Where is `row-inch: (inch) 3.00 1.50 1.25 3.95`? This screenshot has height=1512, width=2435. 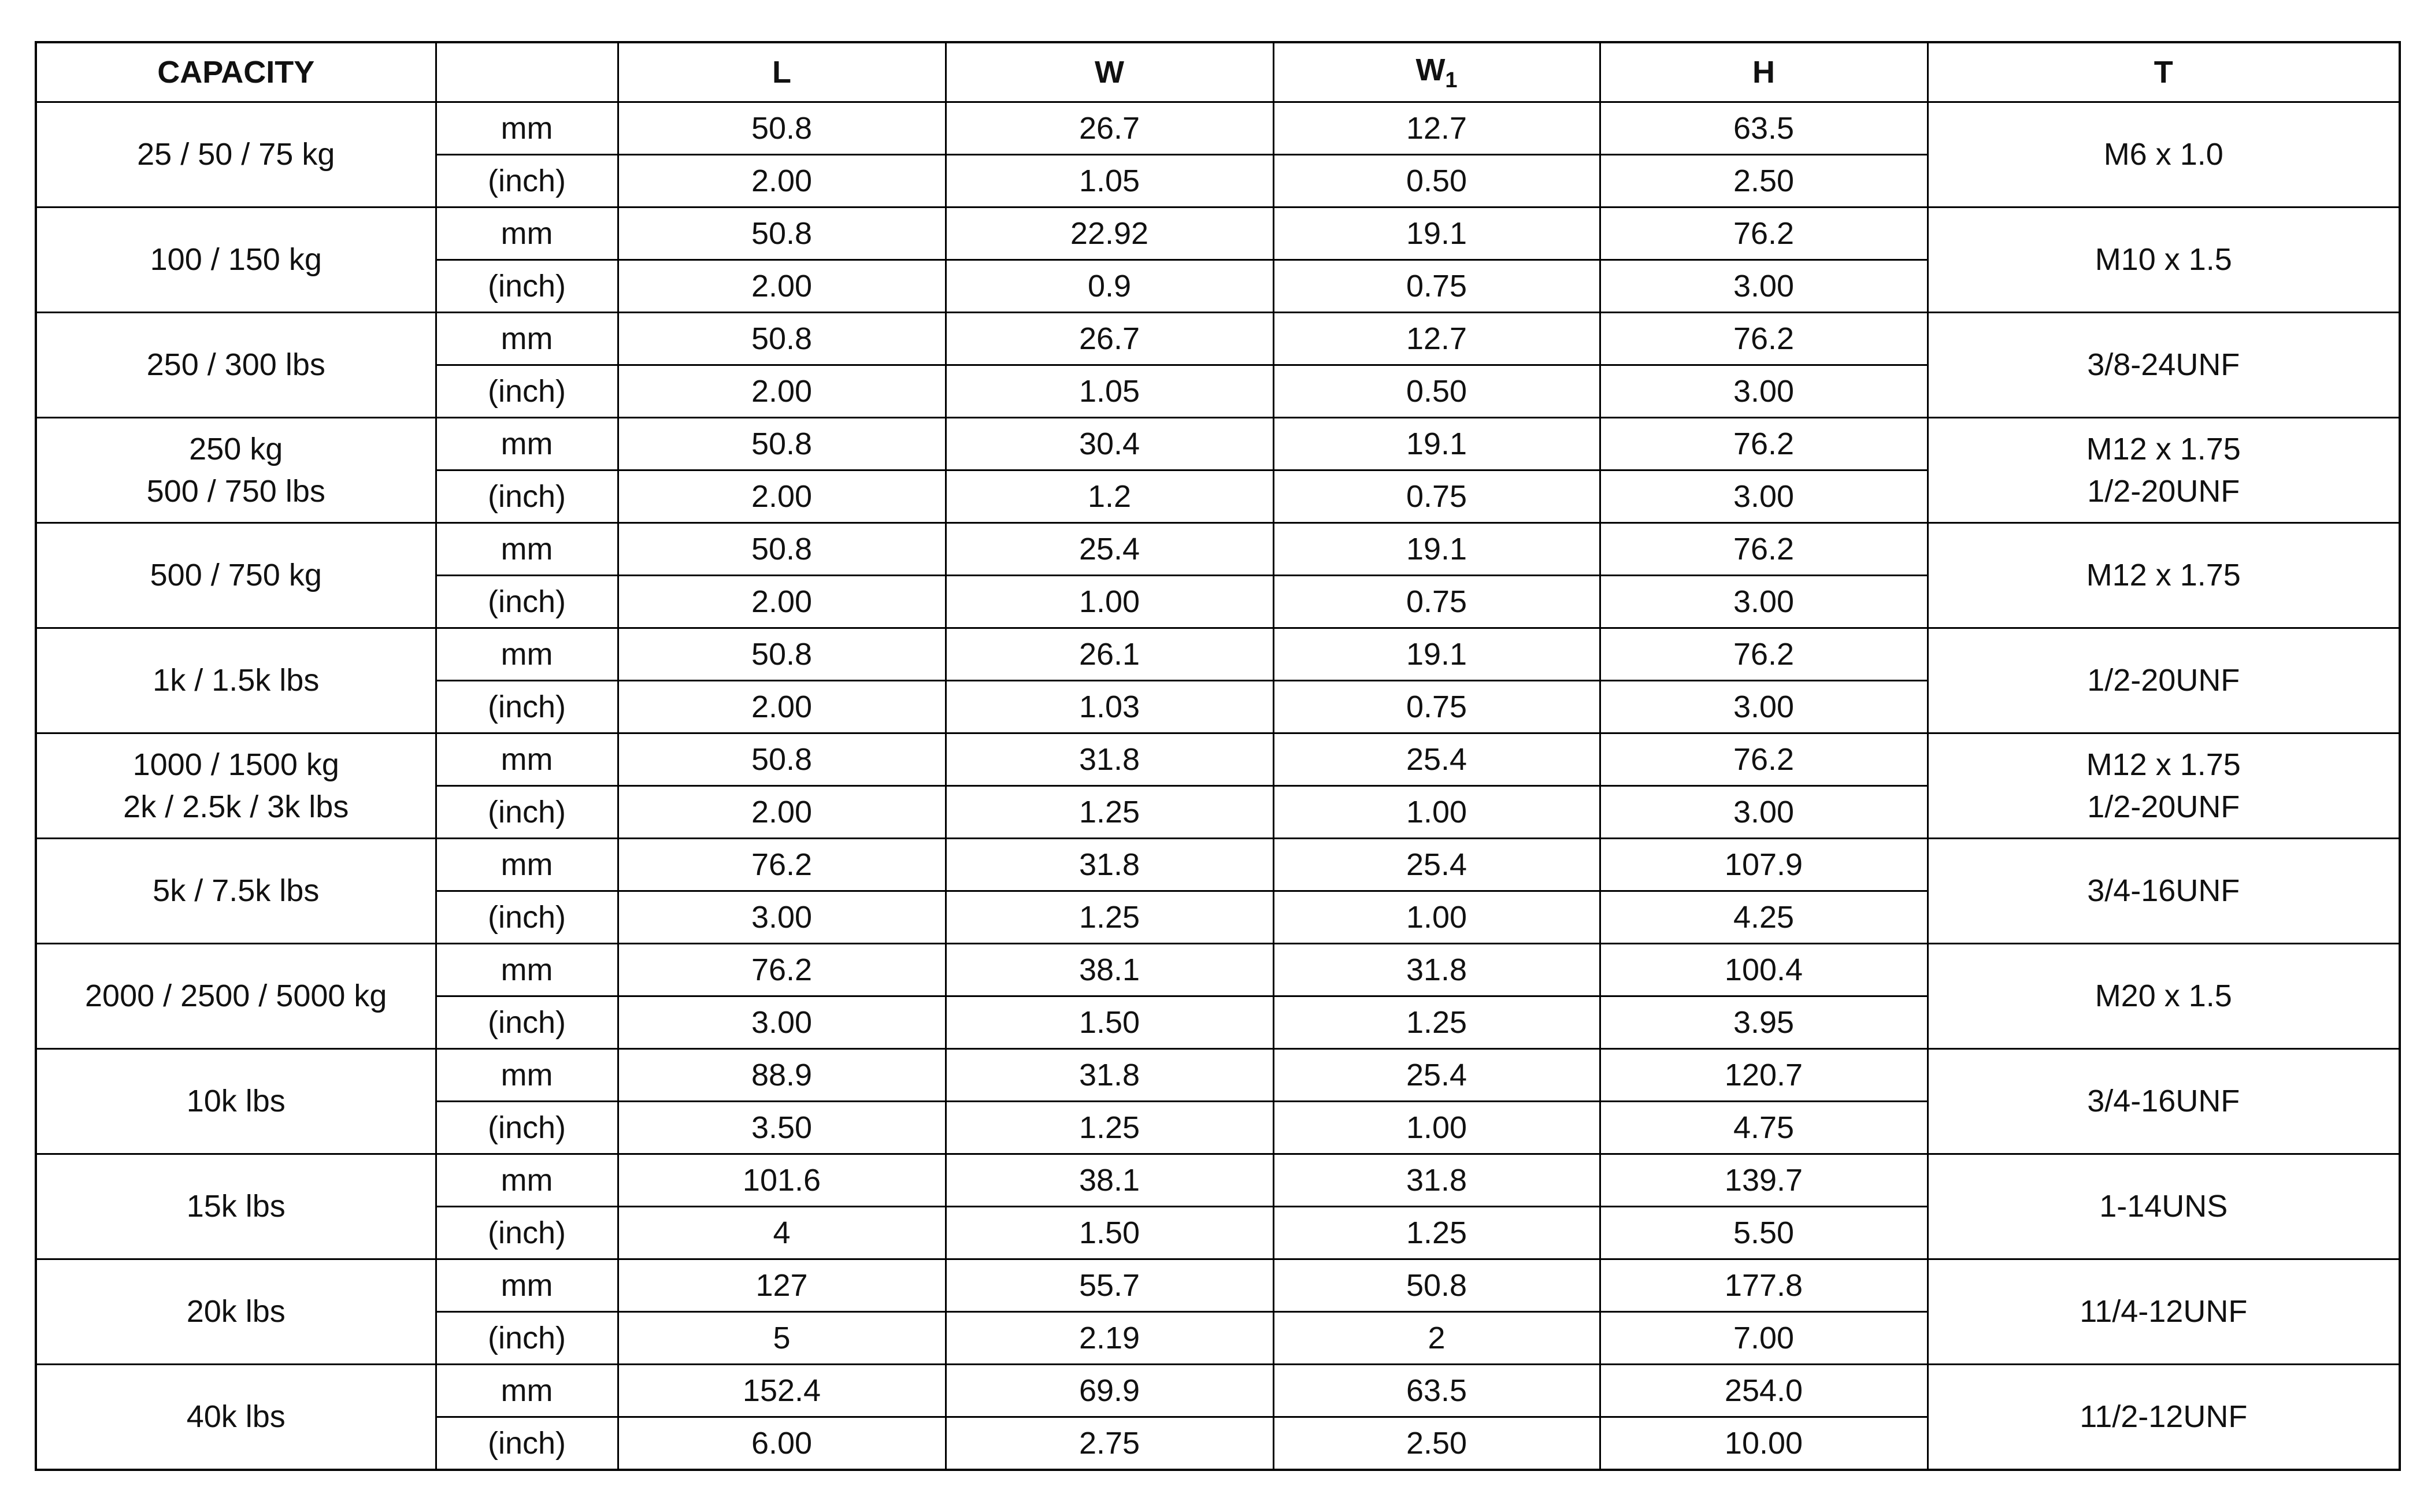
row-inch: (inch) 3.00 1.50 1.25 3.95 is located at coordinates (1218, 1022).